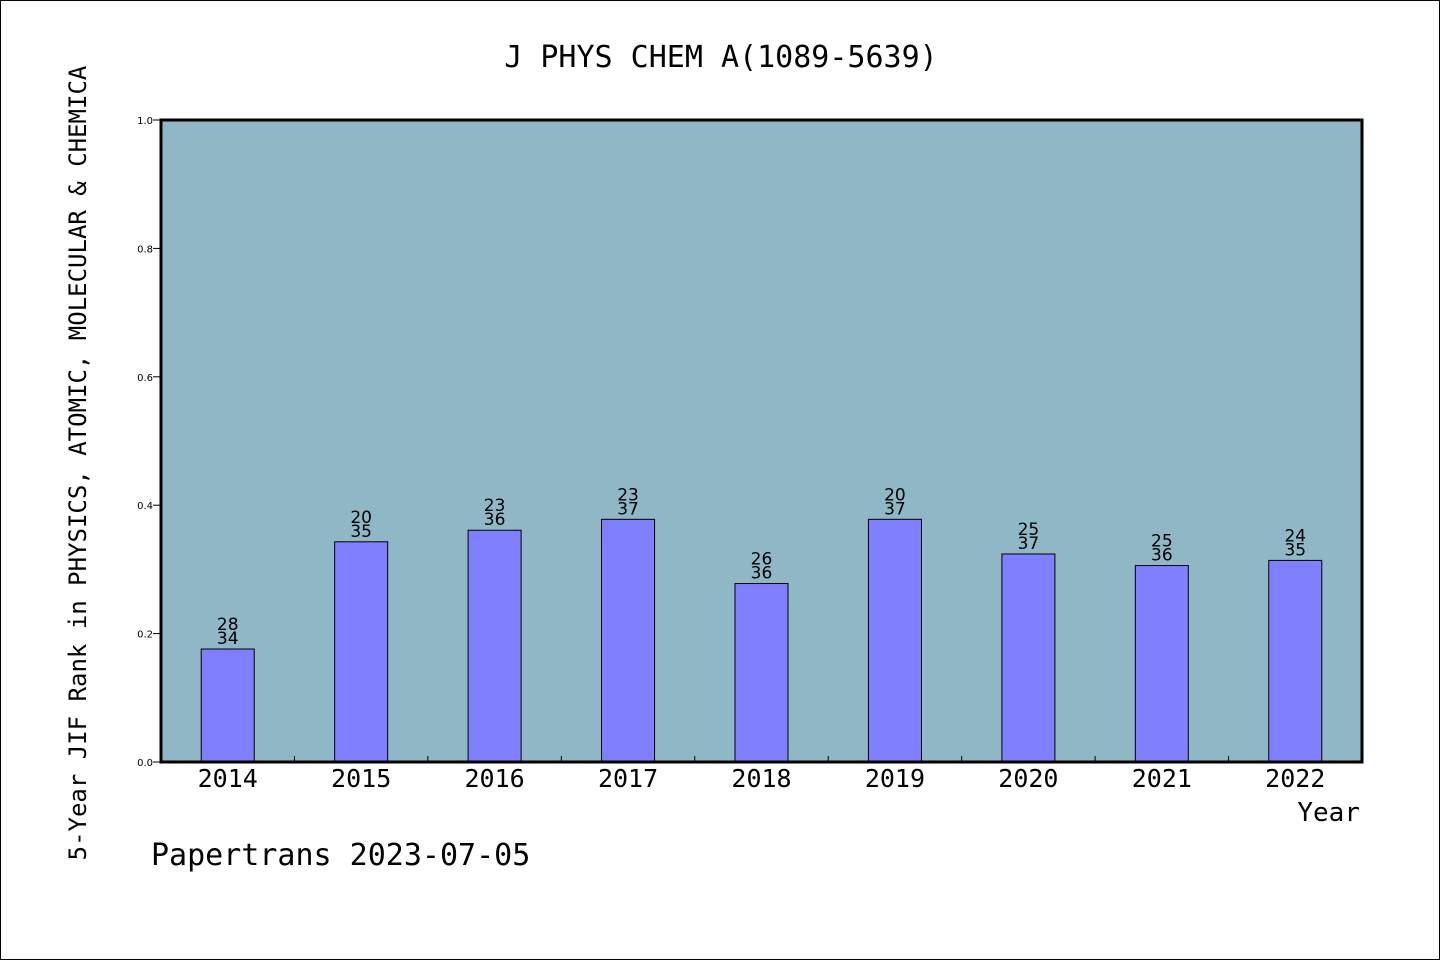  What do you see at coordinates (145, 506) in the screenshot?
I see `y-tick-label: 0.4` at bounding box center [145, 506].